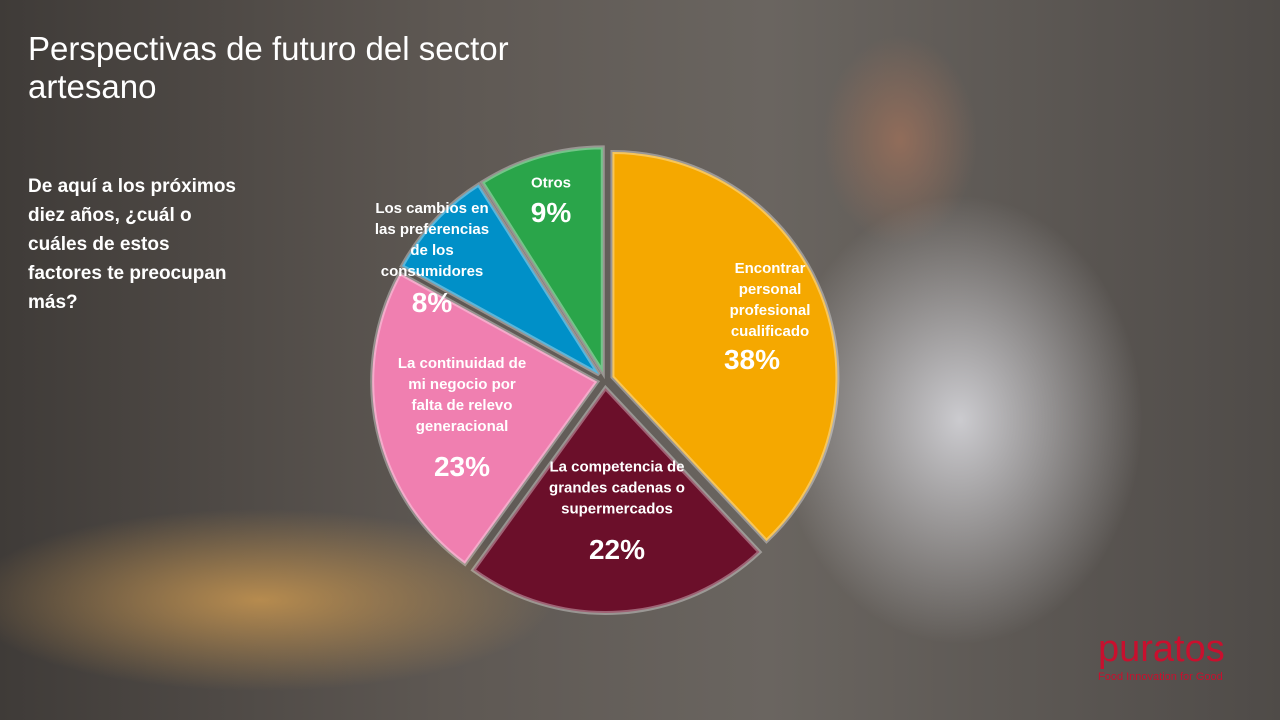  I want to click on value-label: 8%, so click(432, 302).